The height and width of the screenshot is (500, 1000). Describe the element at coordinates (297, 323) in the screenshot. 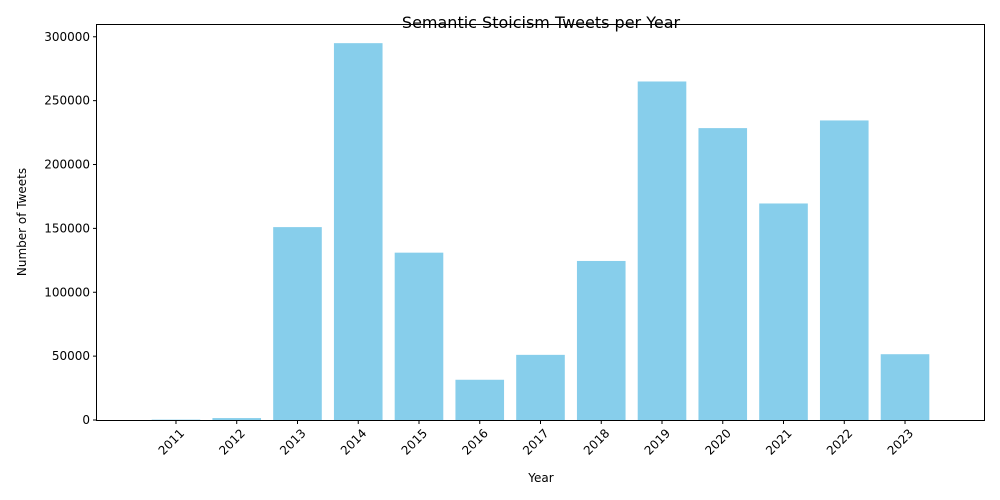

I see `bar-2013` at that location.